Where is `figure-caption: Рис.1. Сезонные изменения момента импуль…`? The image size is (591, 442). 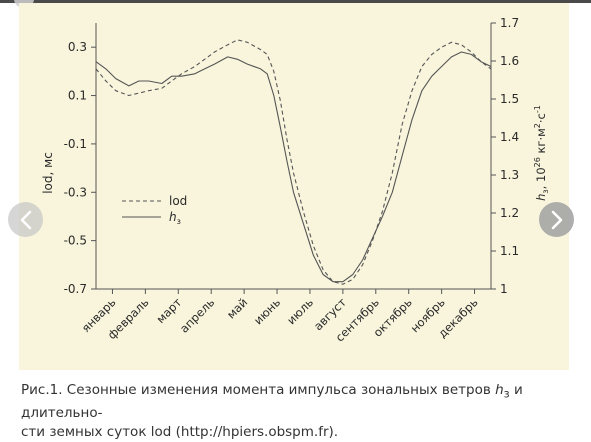 figure-caption: Рис.1. Сезонные изменения момента импуль… is located at coordinates (295, 411).